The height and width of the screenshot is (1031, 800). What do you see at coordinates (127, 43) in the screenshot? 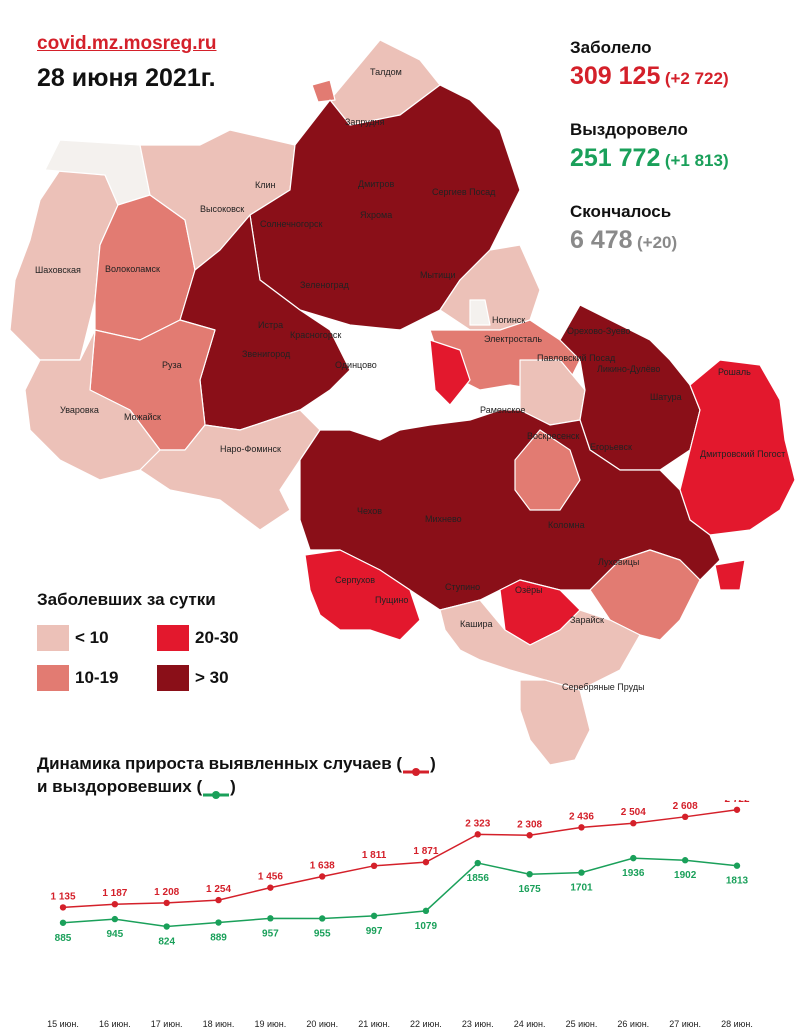
I see `site-link: covid.mz.mosreg.ru` at bounding box center [127, 43].